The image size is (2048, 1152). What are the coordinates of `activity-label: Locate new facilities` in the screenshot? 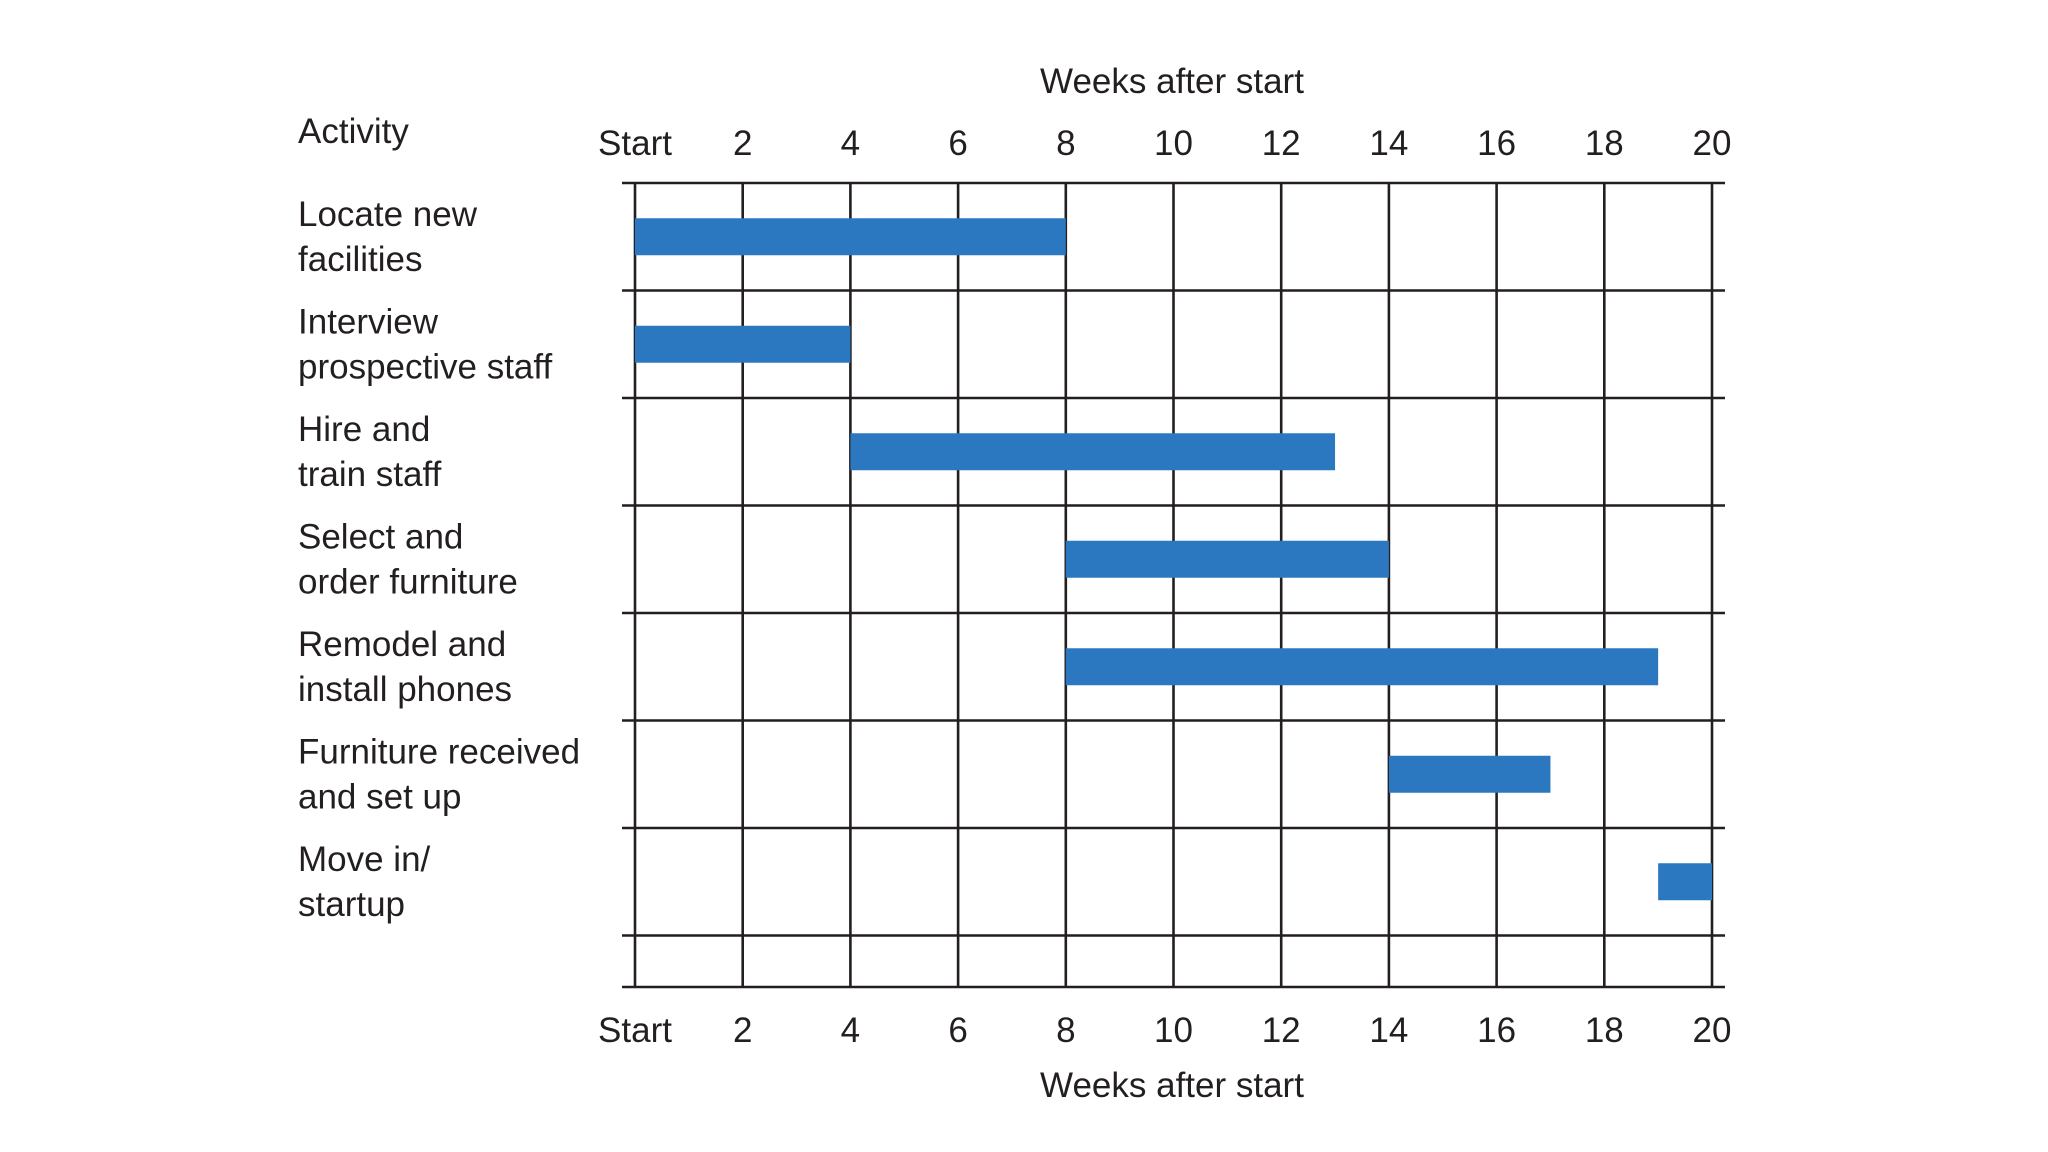 It's located at (388, 237).